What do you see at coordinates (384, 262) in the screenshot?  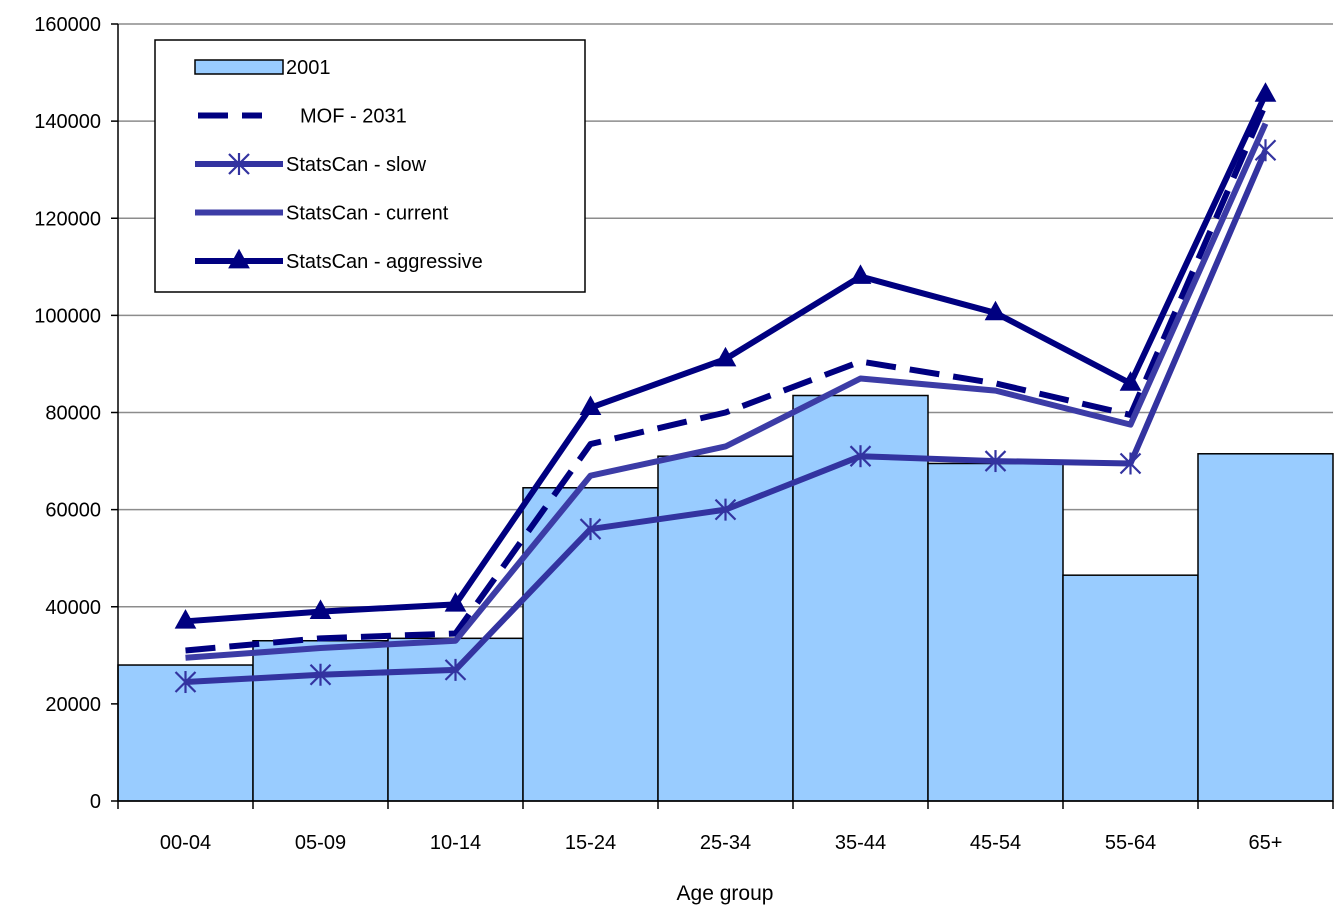 I see `legend-label: StatsCan - aggressive` at bounding box center [384, 262].